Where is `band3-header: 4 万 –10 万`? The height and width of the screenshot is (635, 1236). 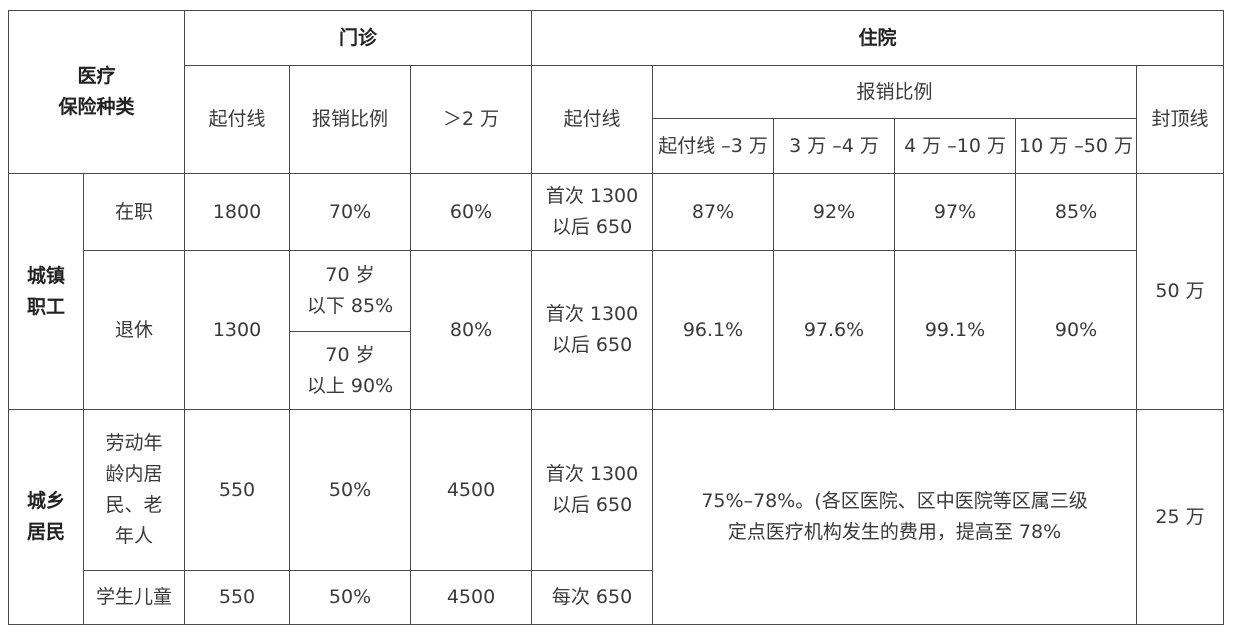 band3-header: 4 万 –10 万 is located at coordinates (955, 146).